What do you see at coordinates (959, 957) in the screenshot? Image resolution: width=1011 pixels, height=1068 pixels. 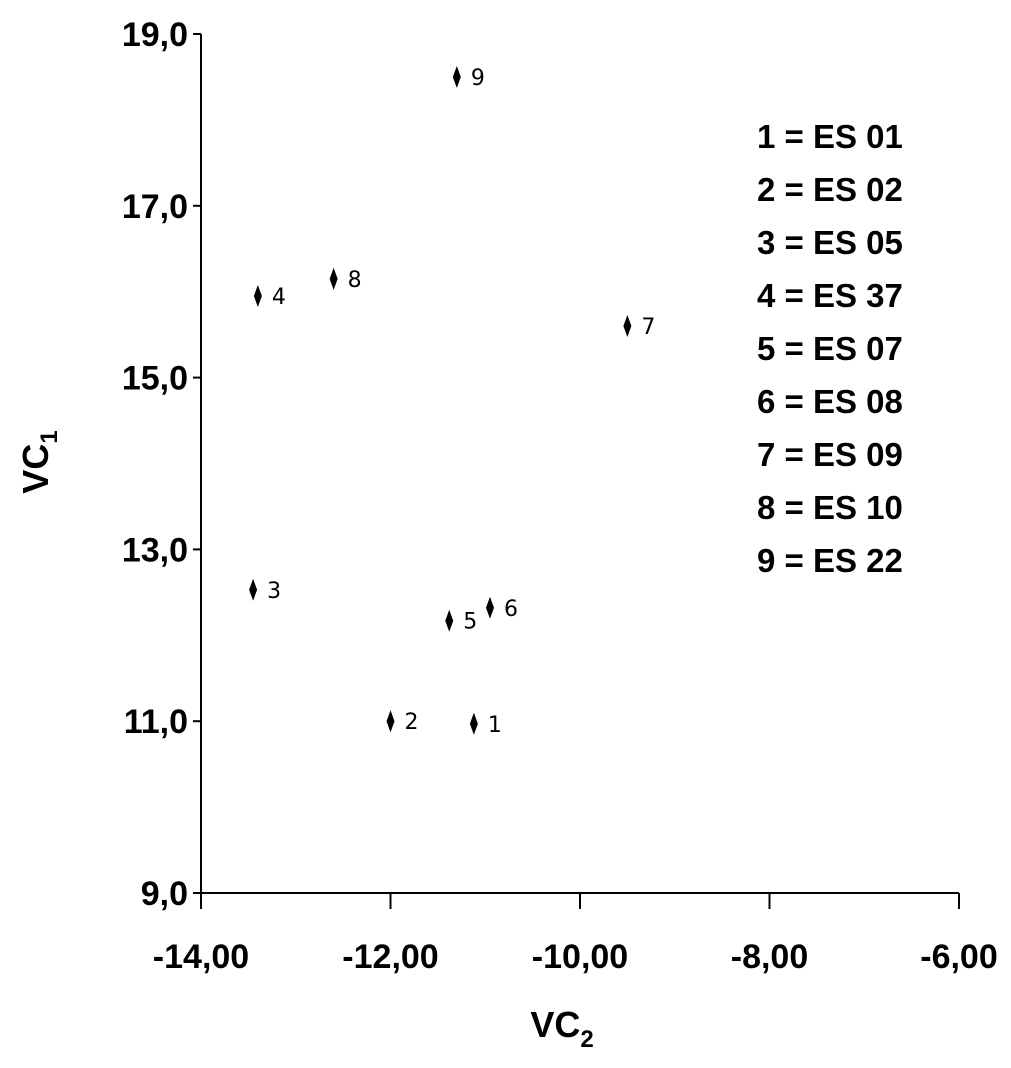 I see `x-tick-label: -6,00` at bounding box center [959, 957].